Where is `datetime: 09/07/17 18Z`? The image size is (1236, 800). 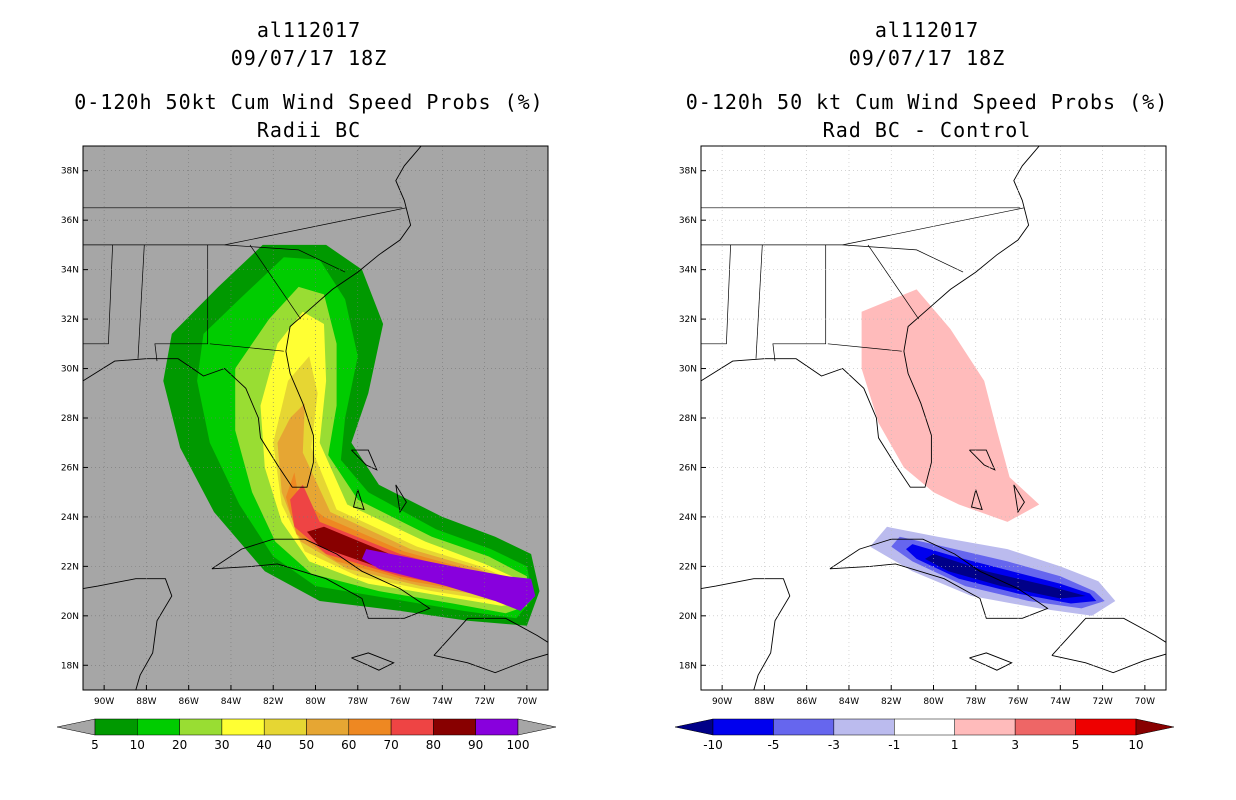
datetime: 09/07/17 18Z is located at coordinates (309, 58).